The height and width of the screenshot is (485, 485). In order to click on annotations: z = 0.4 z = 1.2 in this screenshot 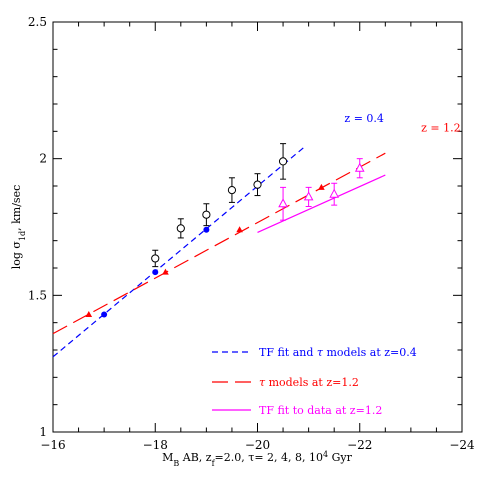, I will do `click(402, 123)`.